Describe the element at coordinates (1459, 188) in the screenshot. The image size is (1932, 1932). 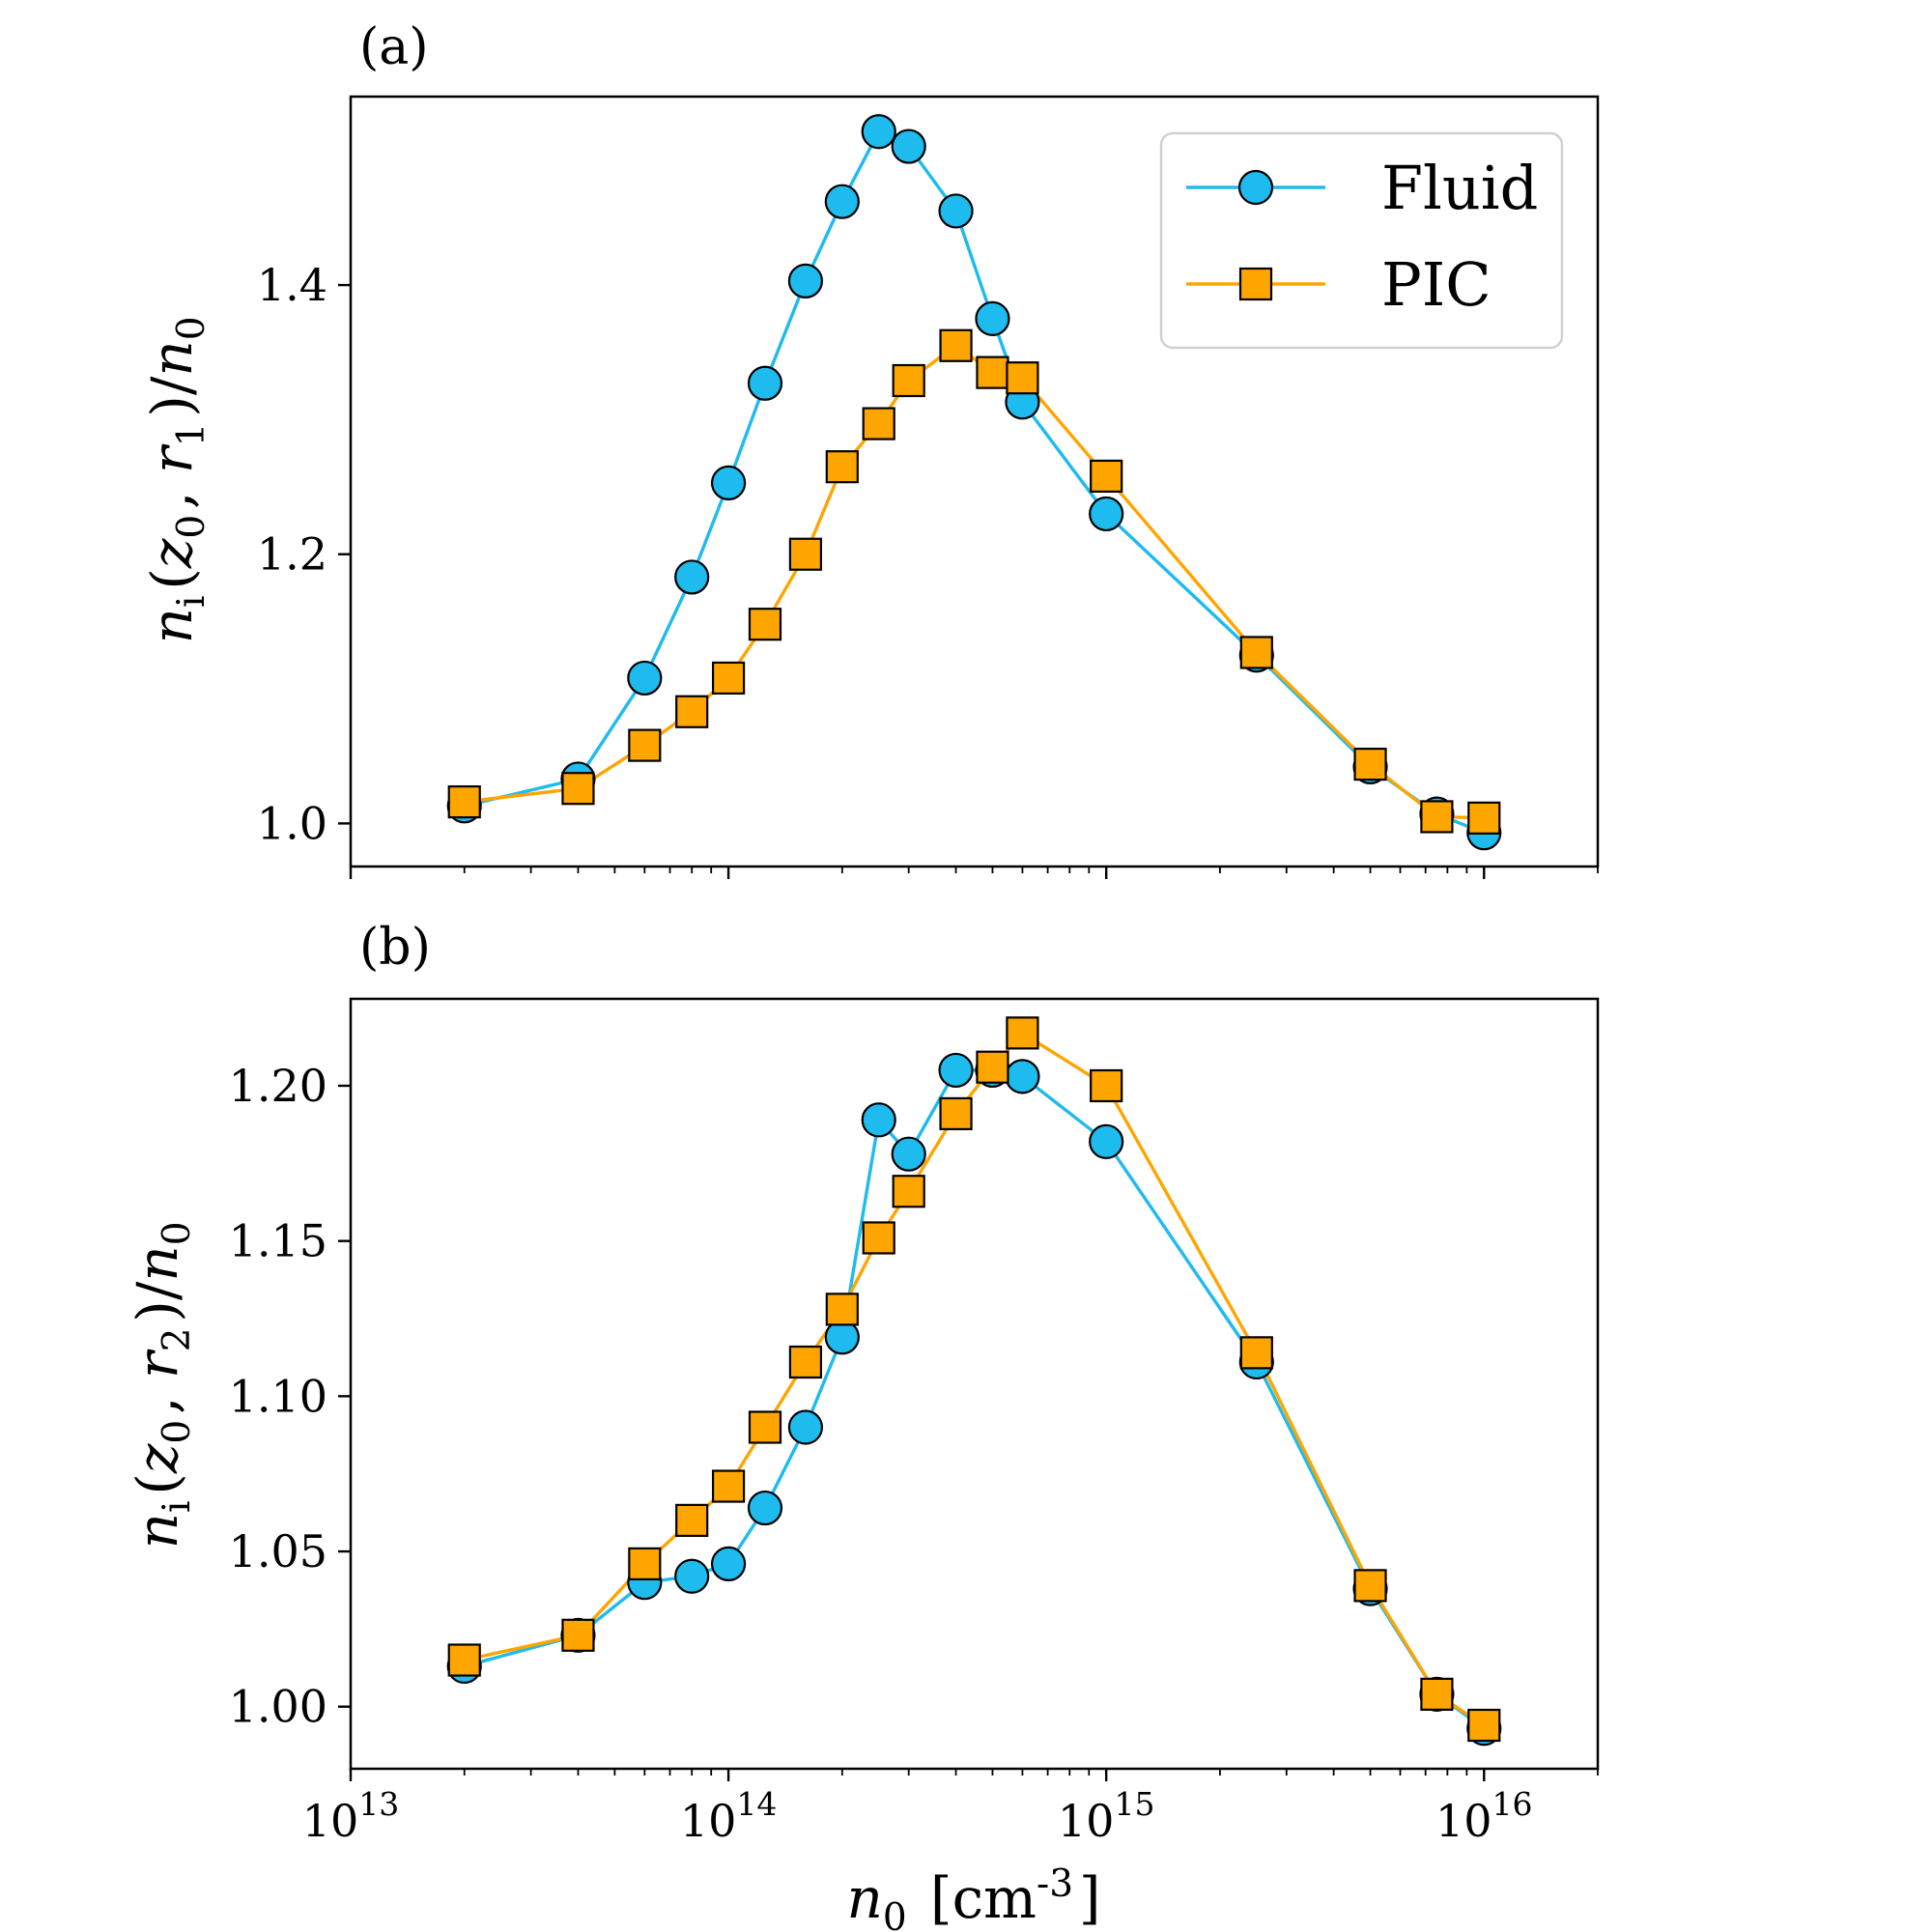
I see `legend-fluid-label: Fluid` at that location.